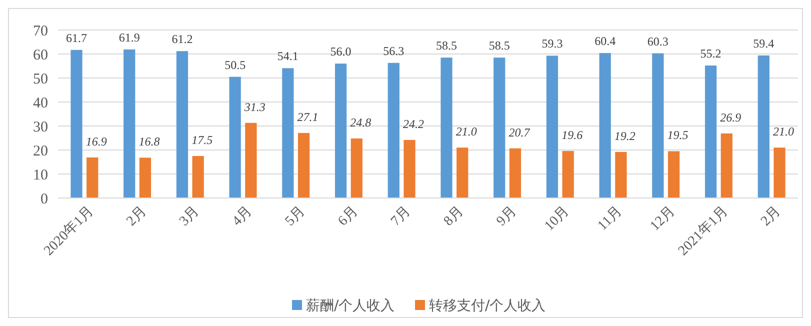 This screenshot has width=811, height=326. Describe the element at coordinates (454, 217) in the screenshot. I see `x-tick-label: 8月` at that location.